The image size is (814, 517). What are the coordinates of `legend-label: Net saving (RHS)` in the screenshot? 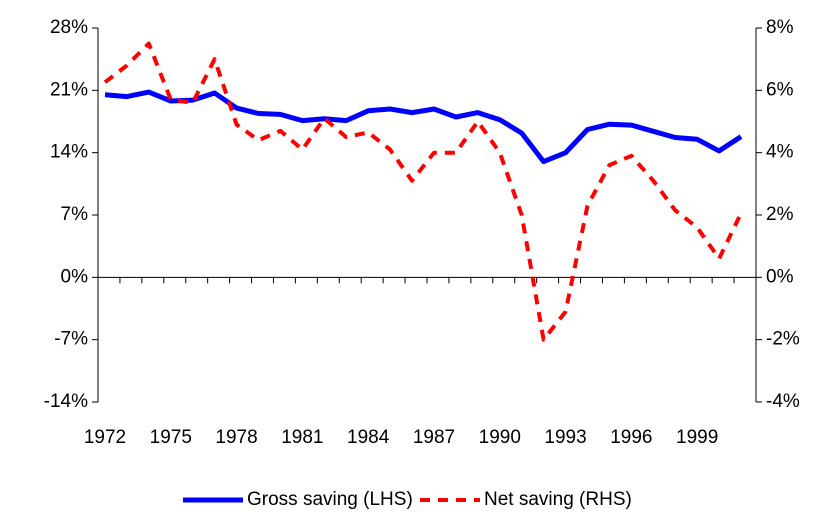 It's located at (558, 499).